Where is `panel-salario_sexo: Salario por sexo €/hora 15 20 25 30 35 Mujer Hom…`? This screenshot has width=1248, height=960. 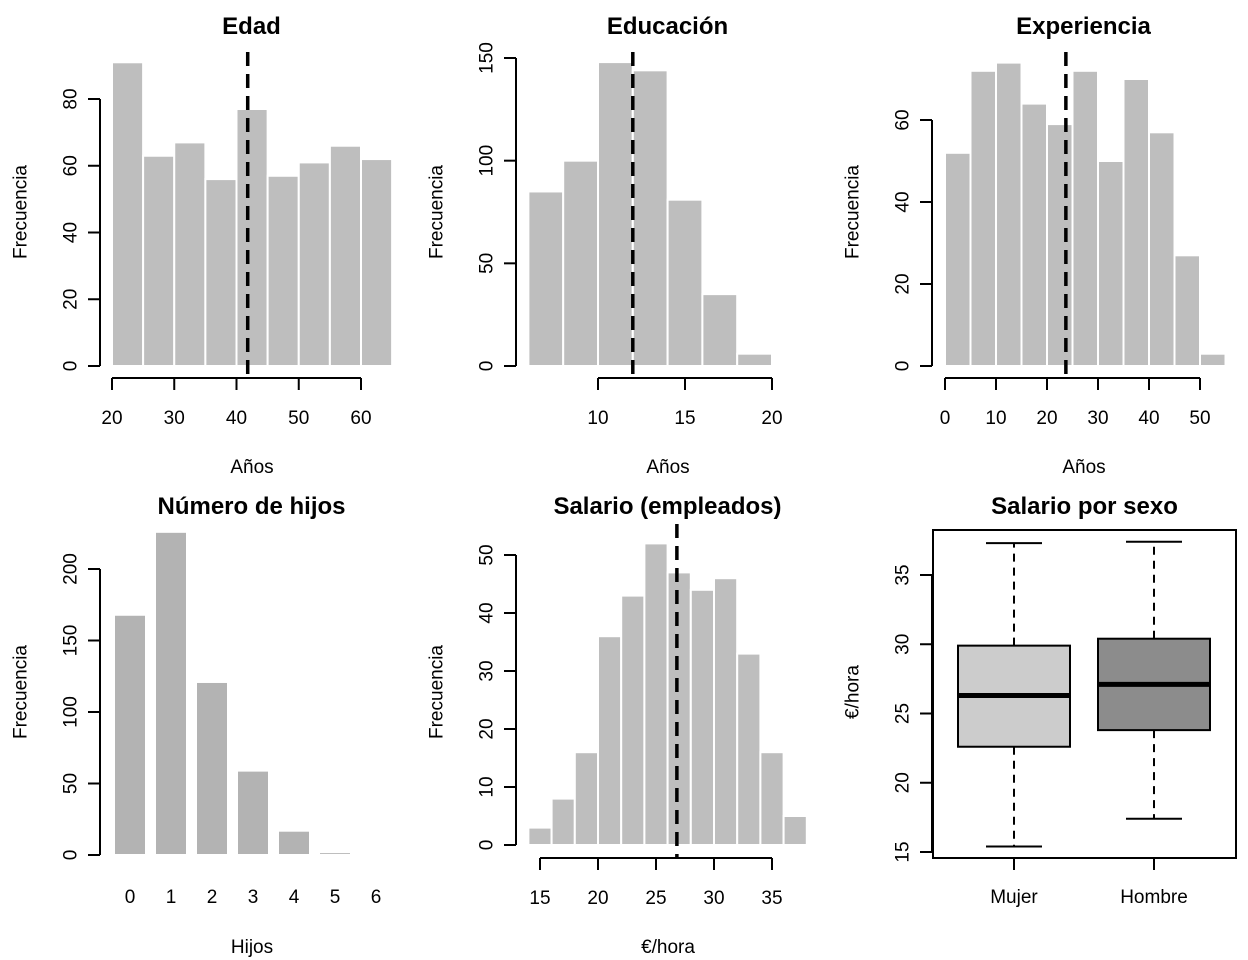 panel-salario_sexo: Salario por sexo €/hora 15 20 25 30 35 Mujer Hom… is located at coordinates (1040, 700).